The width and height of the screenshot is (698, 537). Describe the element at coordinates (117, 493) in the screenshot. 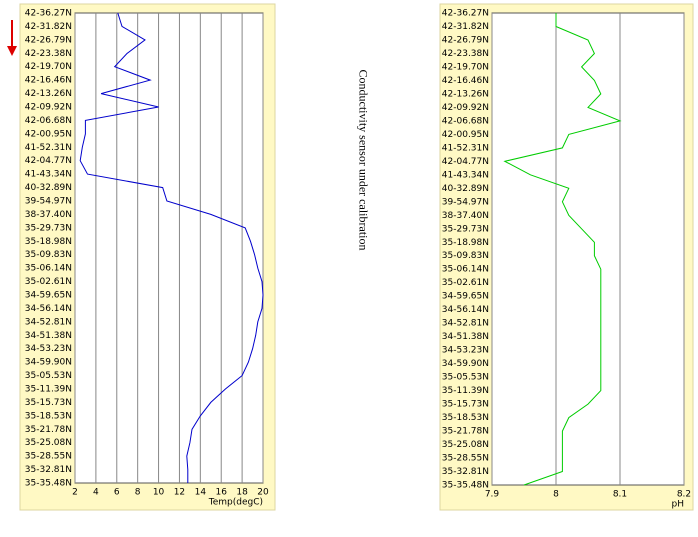

I see `x-tick-label: 6` at that location.